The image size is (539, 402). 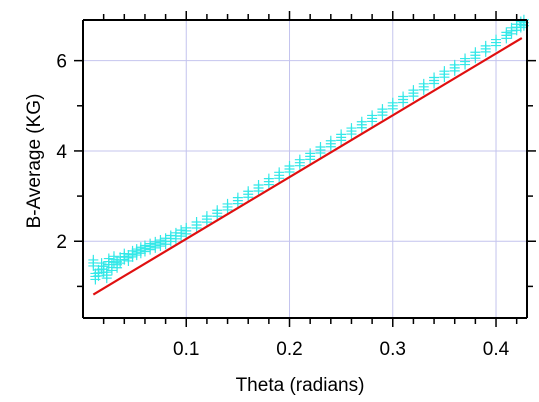 What do you see at coordinates (289, 349) in the screenshot?
I see `x-tick-label: 0.2` at bounding box center [289, 349].